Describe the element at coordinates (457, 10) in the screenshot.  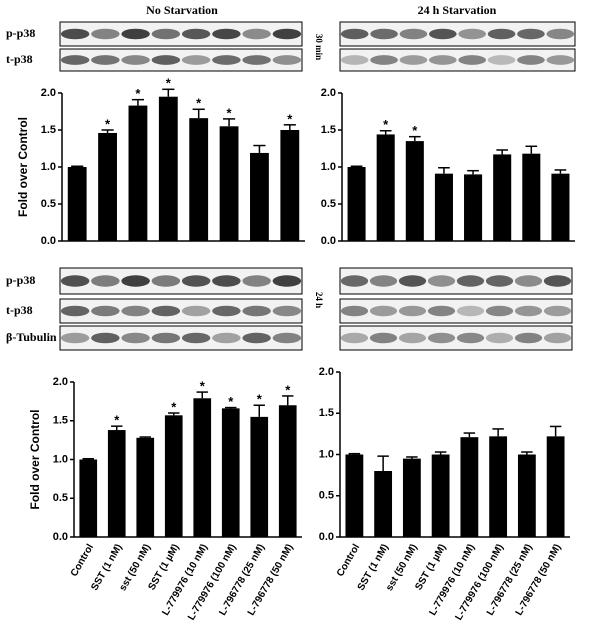
I see `header: 24 h Starvation` at that location.